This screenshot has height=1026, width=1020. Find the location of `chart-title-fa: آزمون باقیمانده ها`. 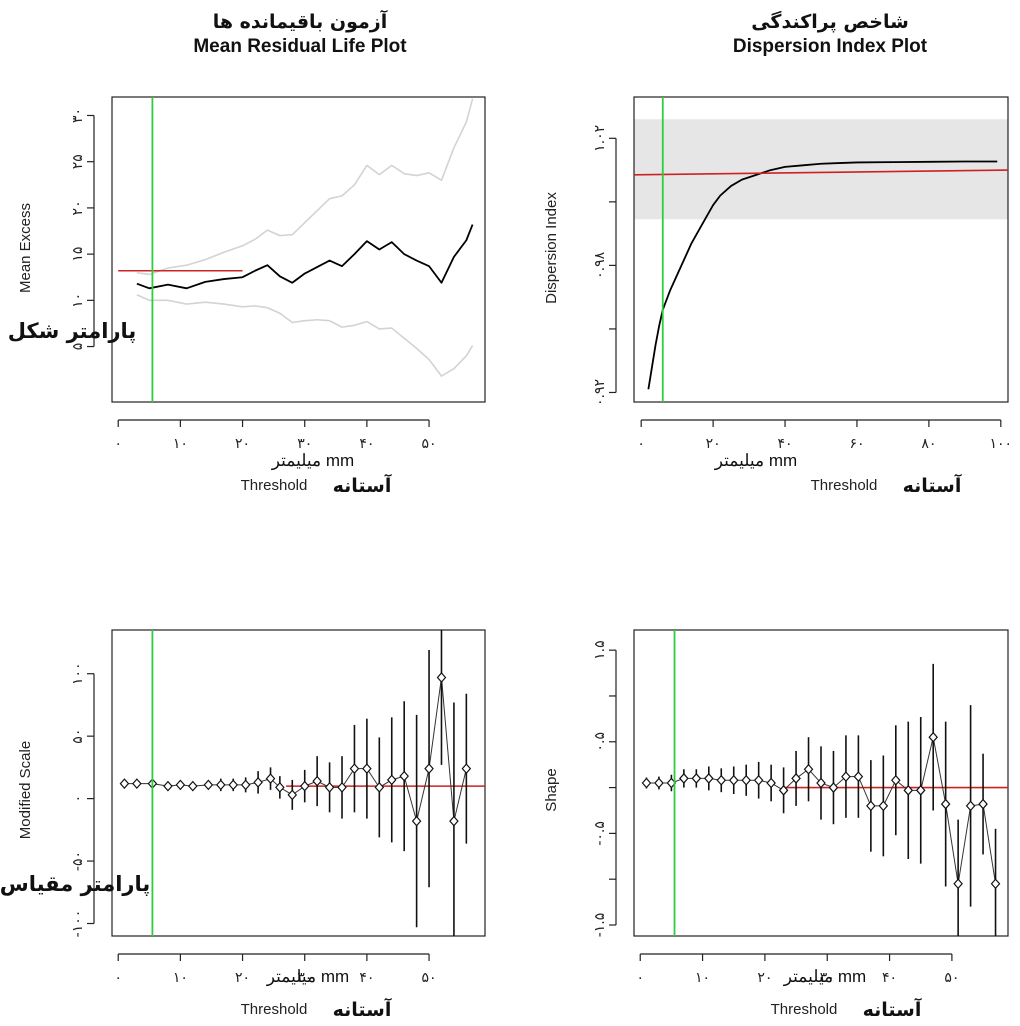

chart-title-fa: آزمون باقیمانده ها is located at coordinates (300, 21).